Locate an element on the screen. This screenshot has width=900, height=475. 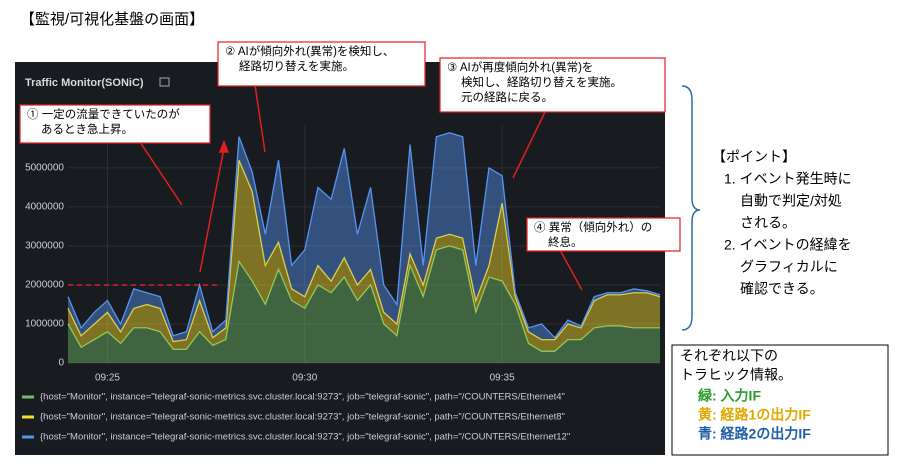
brace is located at coordinates (691, 208).